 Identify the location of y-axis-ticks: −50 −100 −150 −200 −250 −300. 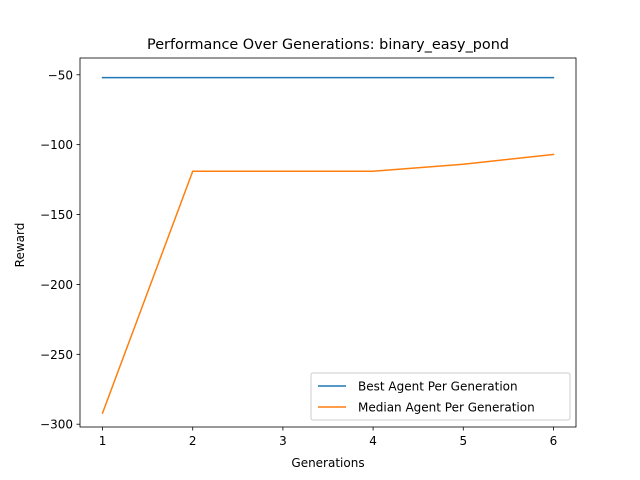
(60, 250).